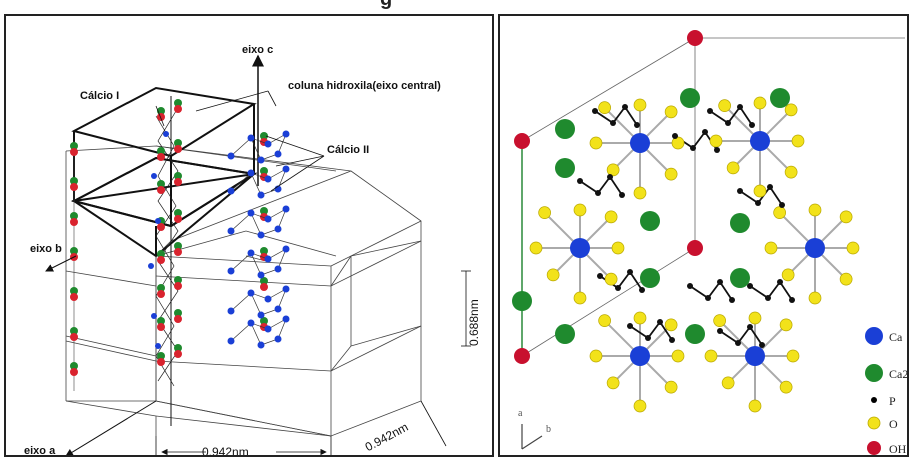 Image resolution: width=913 pixels, height=461 pixels. What do you see at coordinates (874, 423) in the screenshot?
I see `legend-o-marker` at bounding box center [874, 423].